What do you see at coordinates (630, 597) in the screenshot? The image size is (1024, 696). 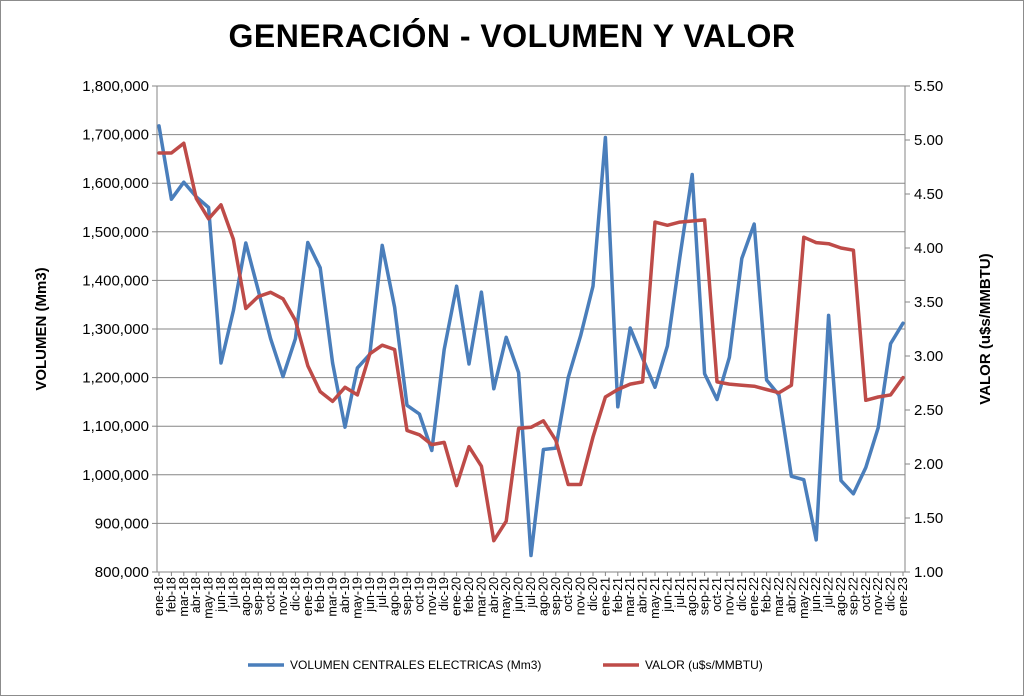 I see `x-tick-label: mar-21` at bounding box center [630, 597].